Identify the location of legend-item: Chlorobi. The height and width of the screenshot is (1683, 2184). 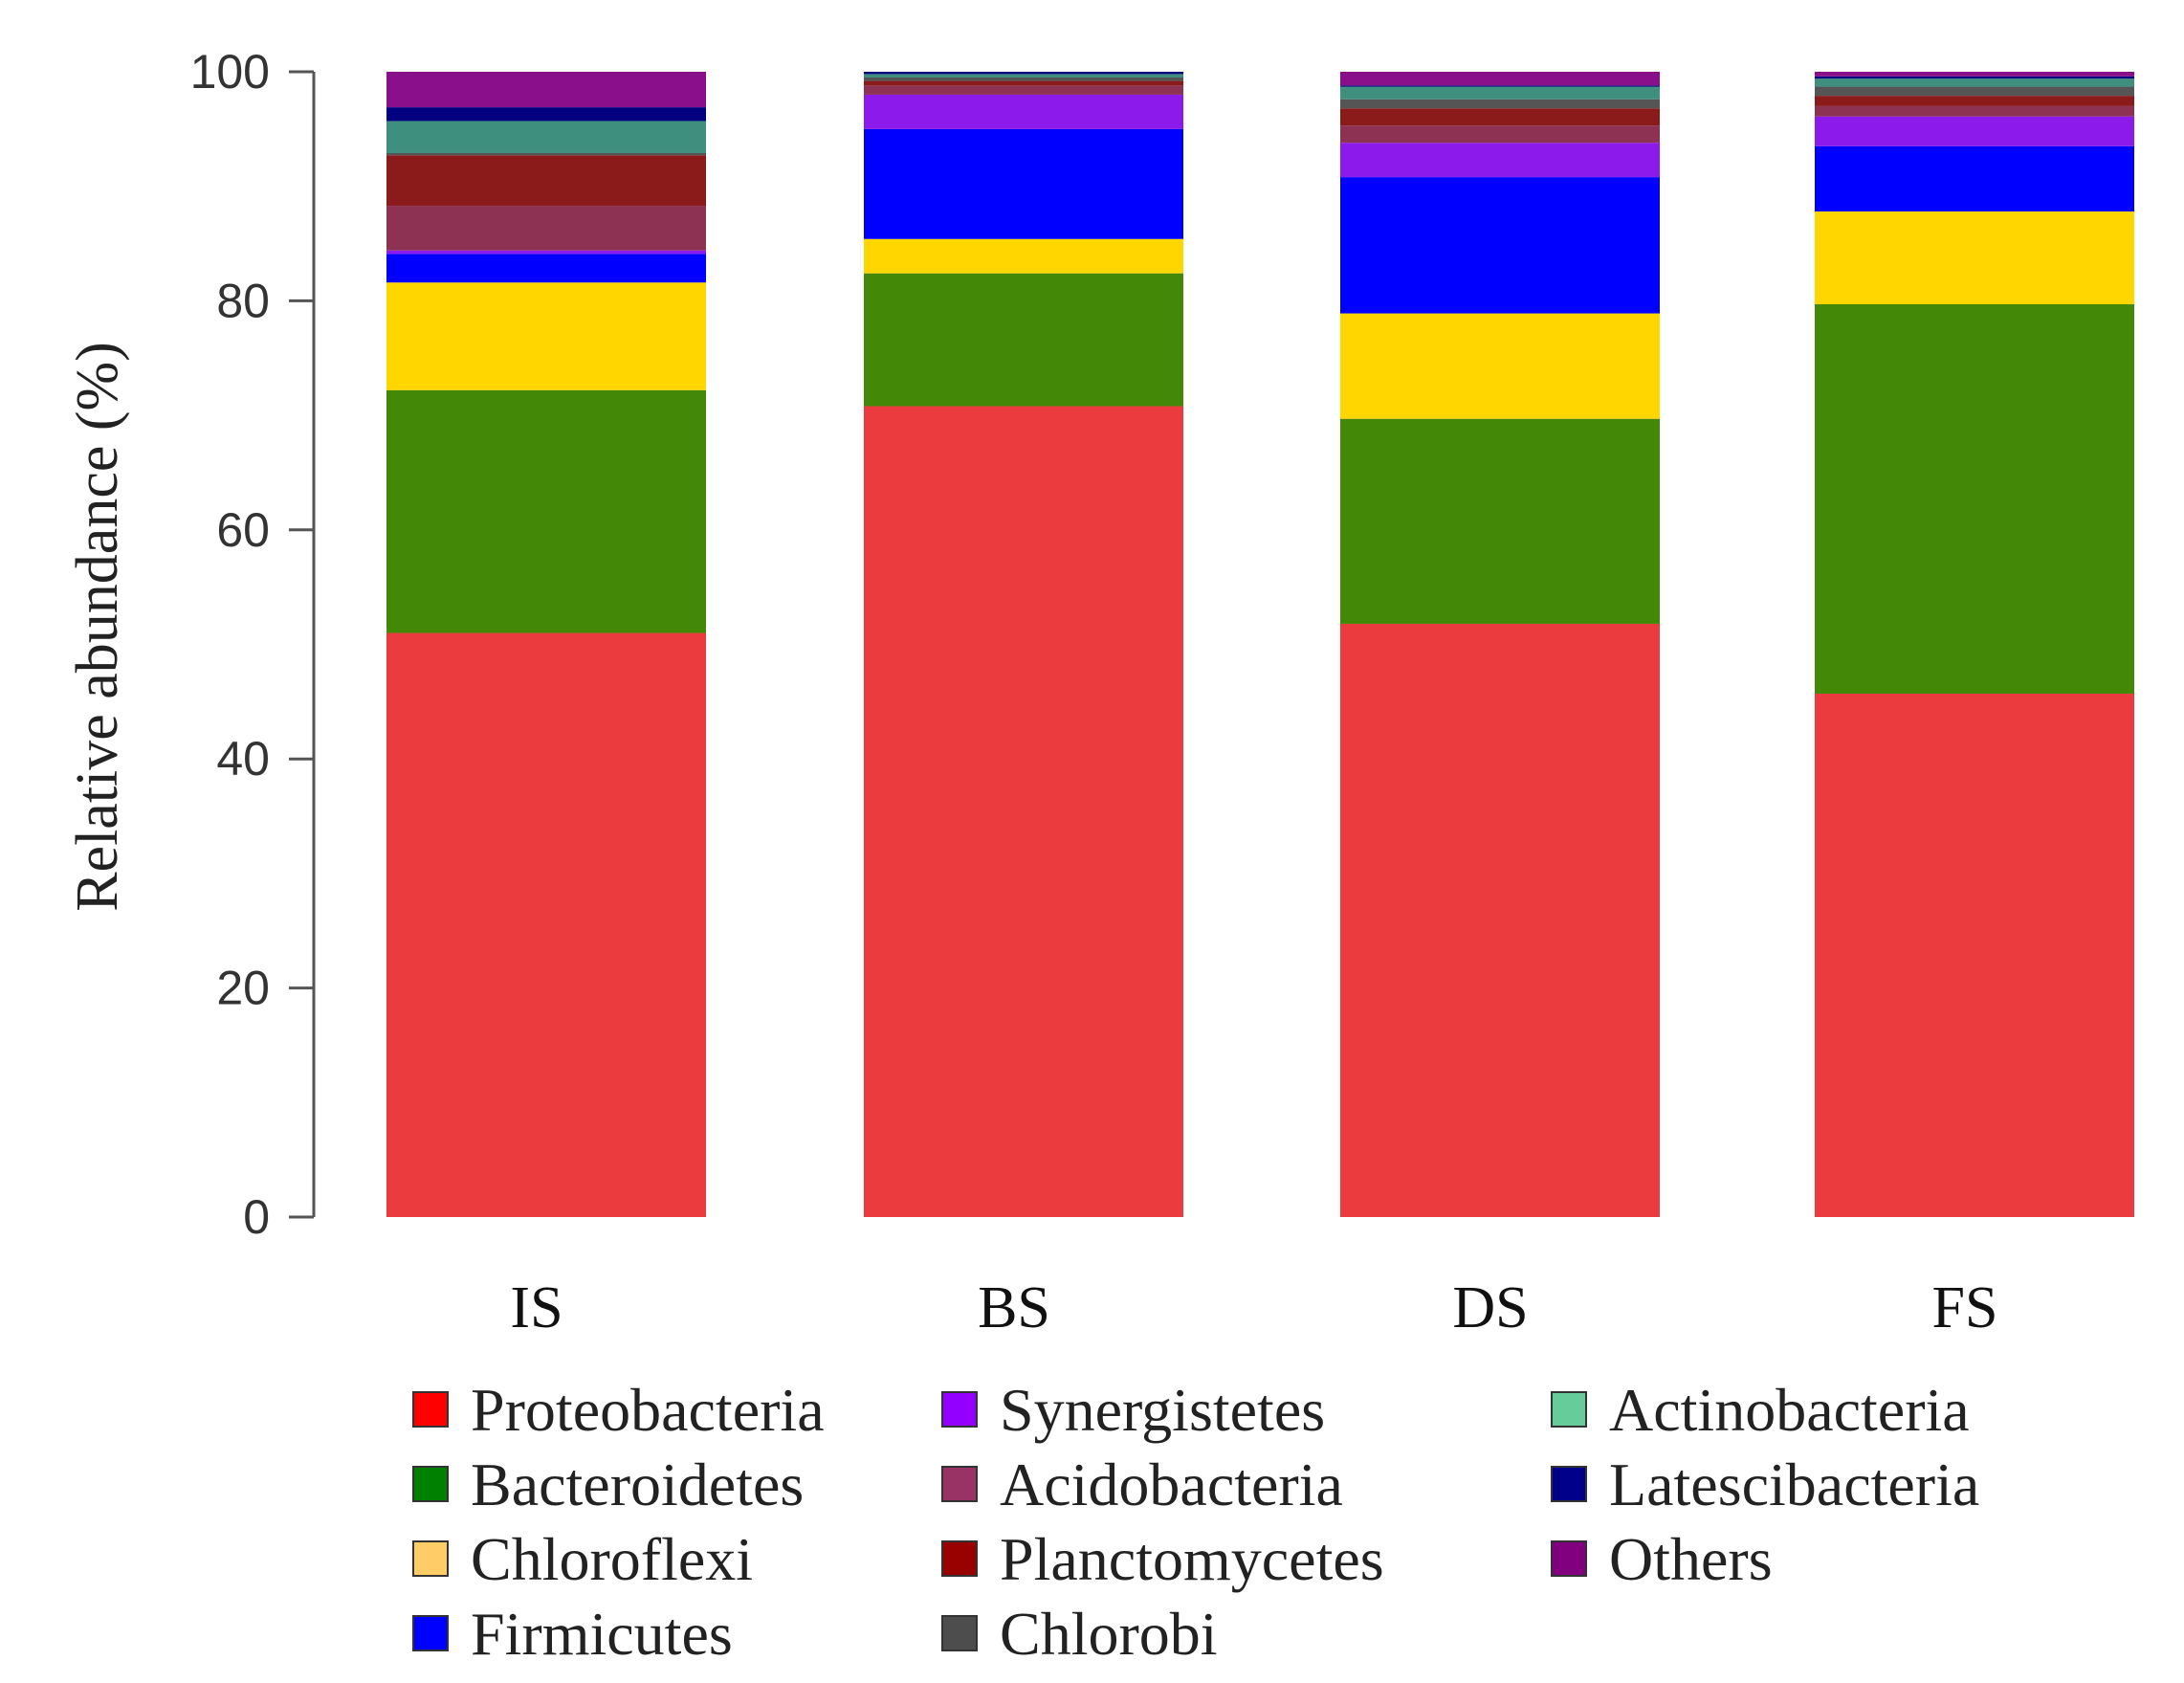
(1079, 1634).